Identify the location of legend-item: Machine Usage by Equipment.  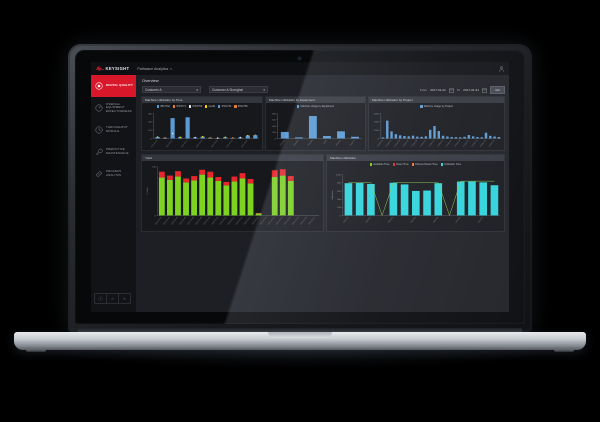
(315, 106).